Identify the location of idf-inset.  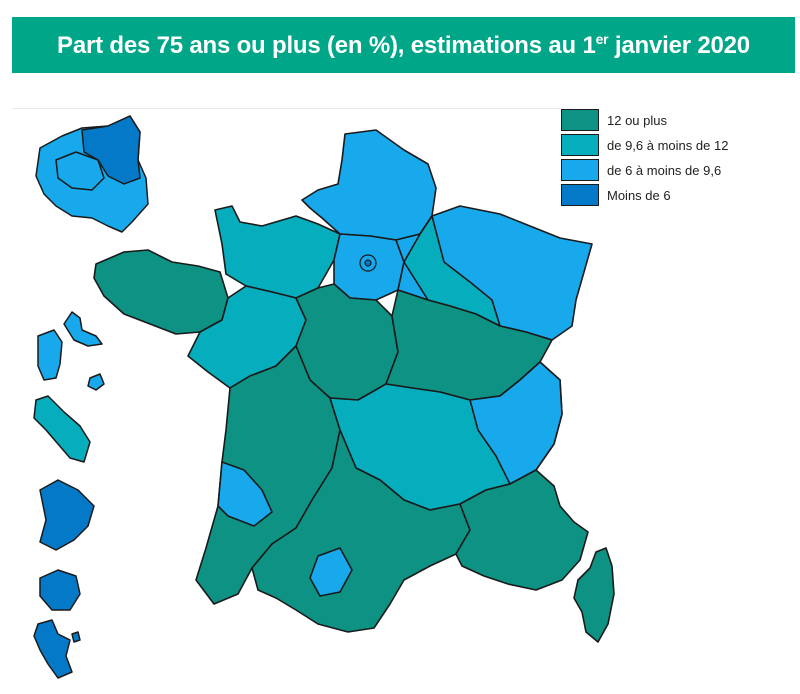
(92, 174).